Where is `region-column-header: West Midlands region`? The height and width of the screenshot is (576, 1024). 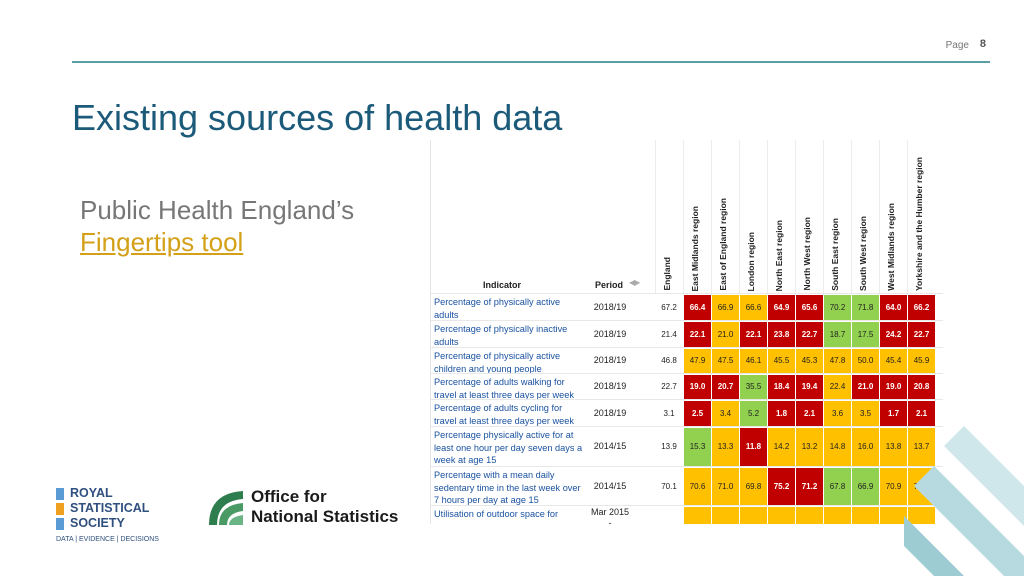 region-column-header: West Midlands region is located at coordinates (893, 216).